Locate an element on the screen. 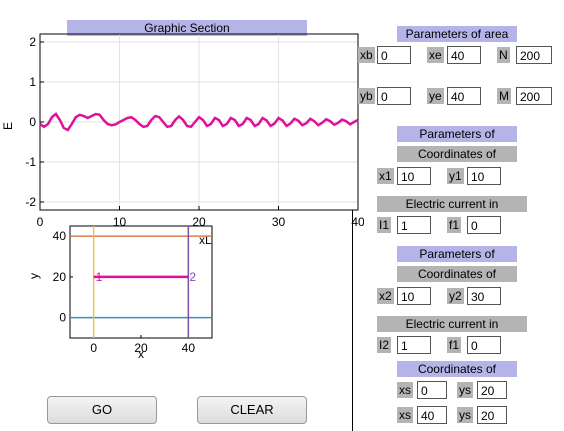 The height and width of the screenshot is (431, 564). geo-x-tick-label: 40 is located at coordinates (189, 348).